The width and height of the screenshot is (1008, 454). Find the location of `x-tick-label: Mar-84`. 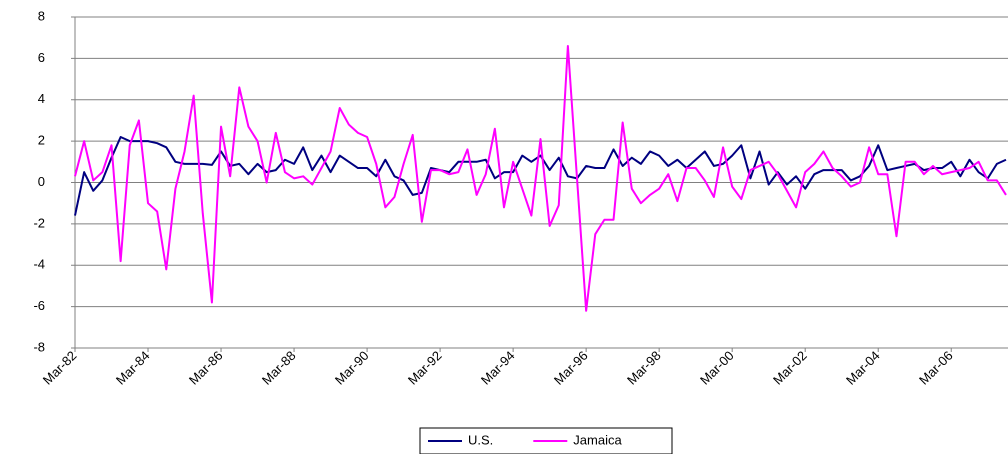

x-tick-label: Mar-84 is located at coordinates (133, 368).